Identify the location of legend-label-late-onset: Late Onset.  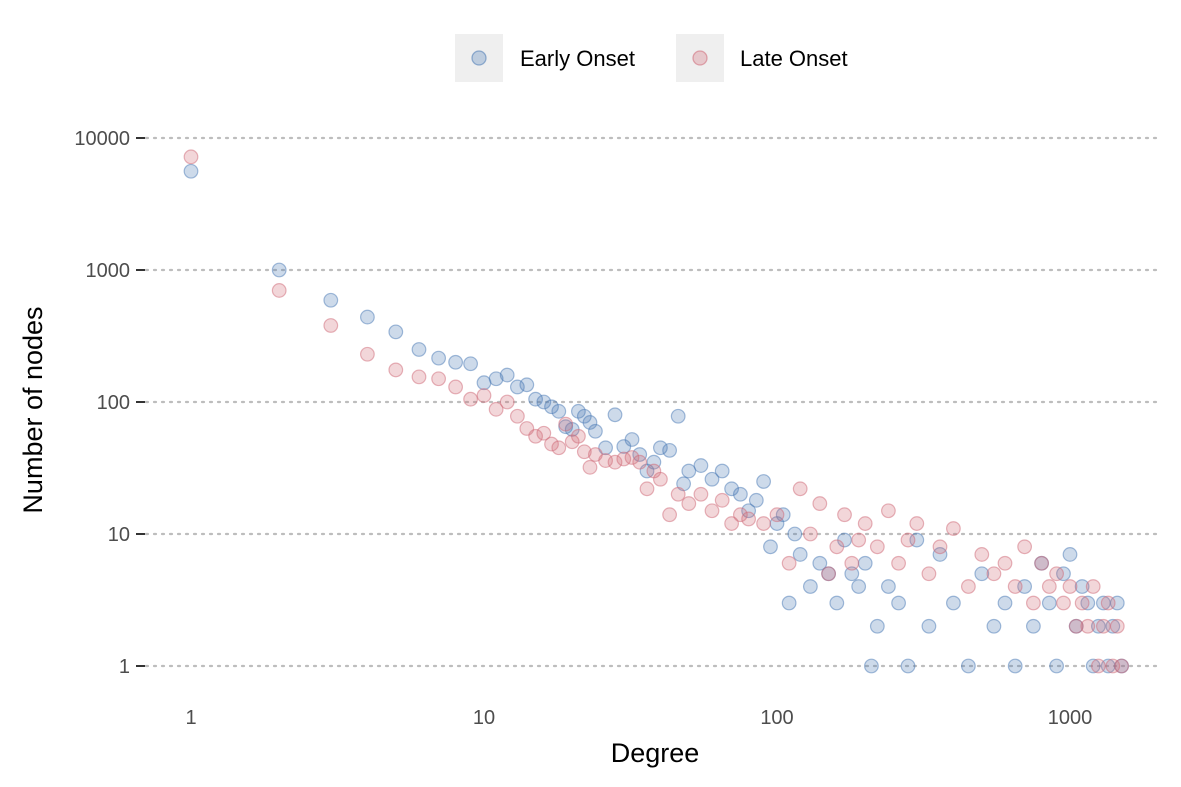
(794, 58).